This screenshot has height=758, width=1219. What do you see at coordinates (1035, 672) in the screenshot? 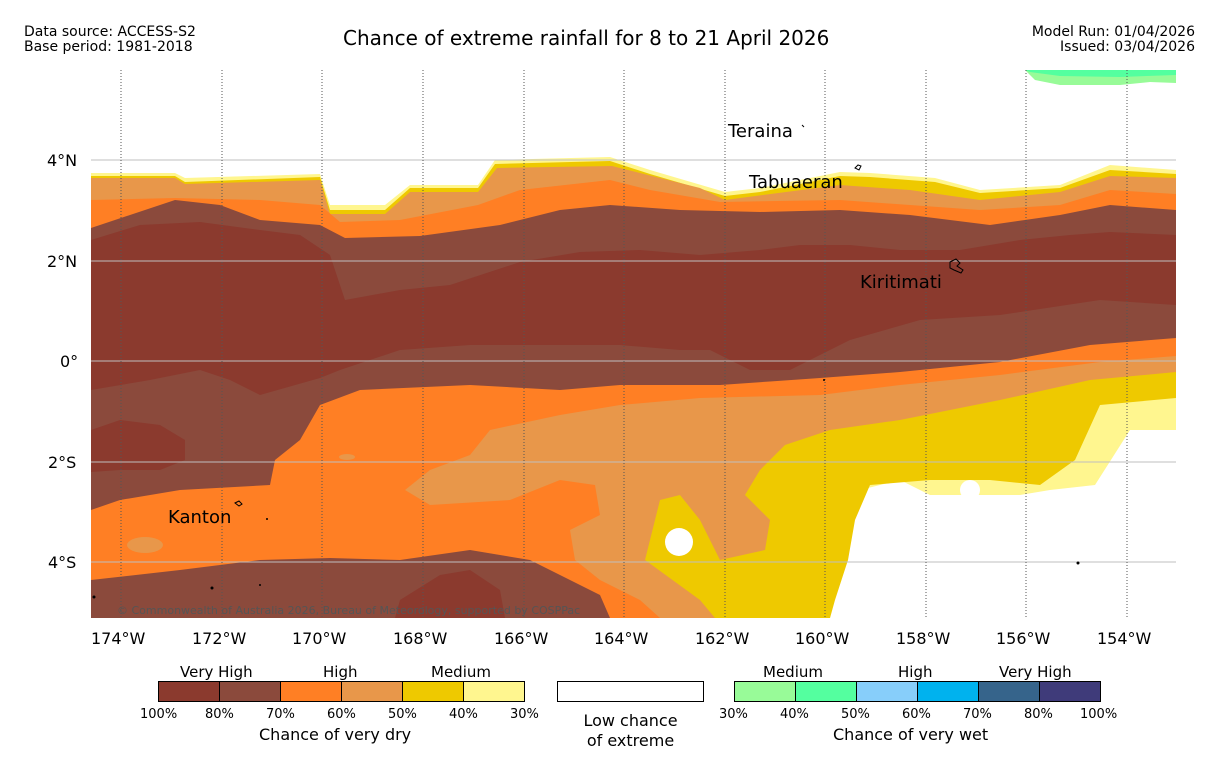
I see `wet-legend-heading-very-high: Very High` at bounding box center [1035, 672].